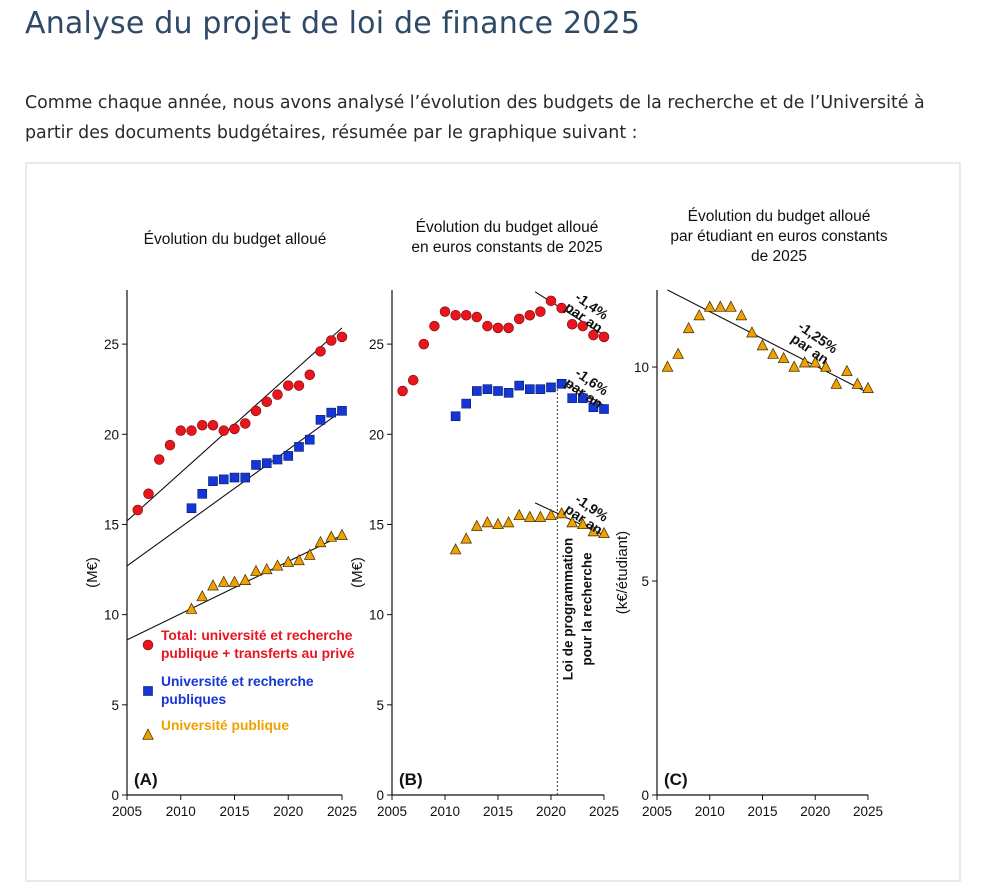 This screenshot has width=1000, height=882. I want to click on y-tick-label: 20, so click(111, 434).